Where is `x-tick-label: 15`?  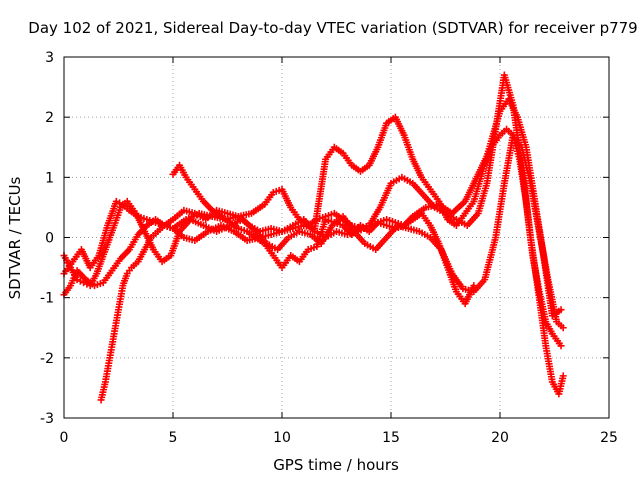 x-tick-label: 15 is located at coordinates (391, 438).